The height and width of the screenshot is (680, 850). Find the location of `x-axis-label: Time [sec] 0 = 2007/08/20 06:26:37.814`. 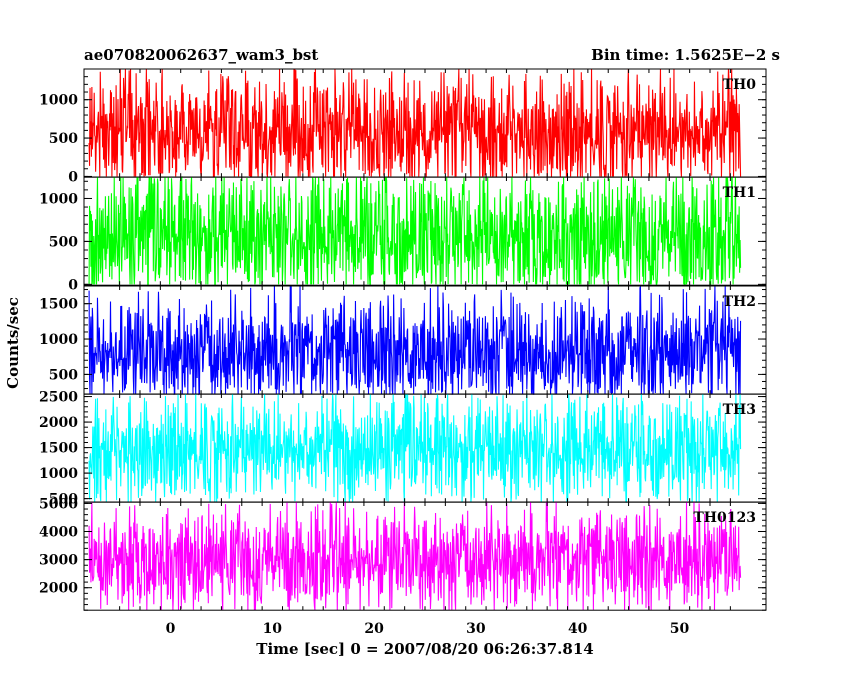

x-axis-label: Time [sec] 0 = 2007/08/20 06:26:37.814 is located at coordinates (424, 649).